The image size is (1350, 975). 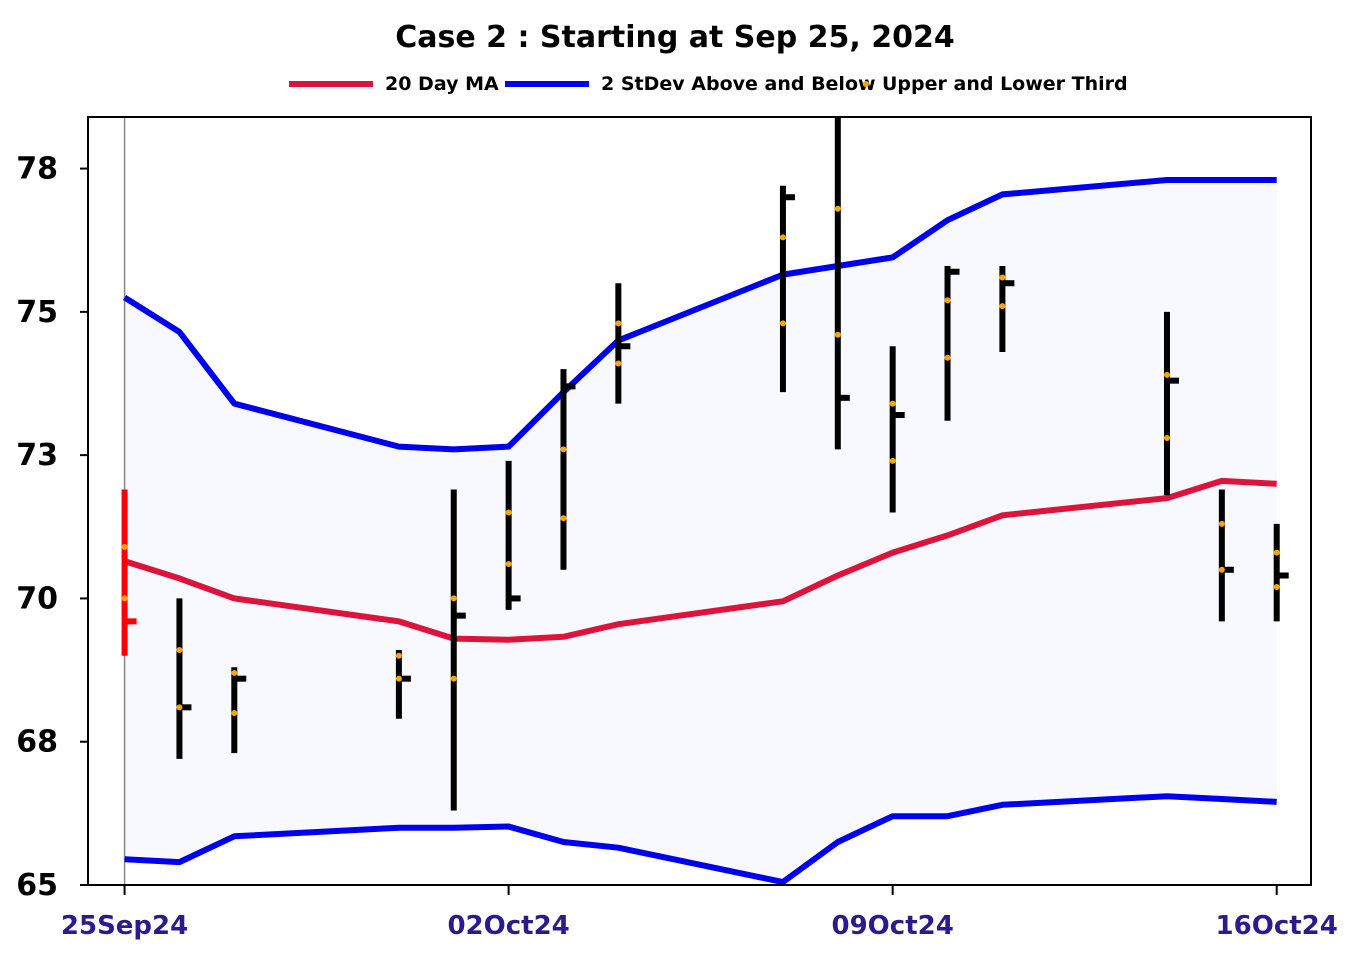 I want to click on legend-swatch-third, so click(x=866, y=84).